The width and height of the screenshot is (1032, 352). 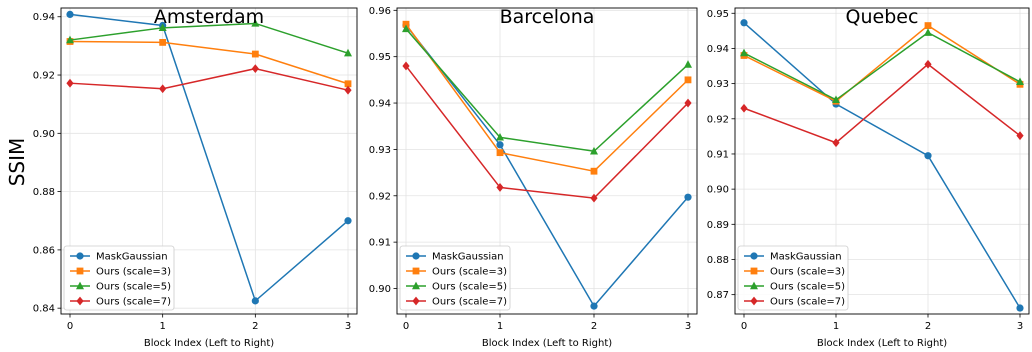 What do you see at coordinates (718, 154) in the screenshot?
I see `y-tick-label: 0.91` at bounding box center [718, 154].